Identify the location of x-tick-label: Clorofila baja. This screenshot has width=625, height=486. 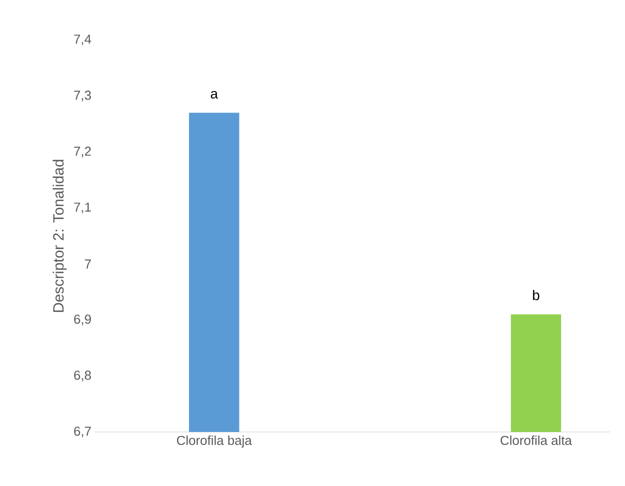
(214, 442).